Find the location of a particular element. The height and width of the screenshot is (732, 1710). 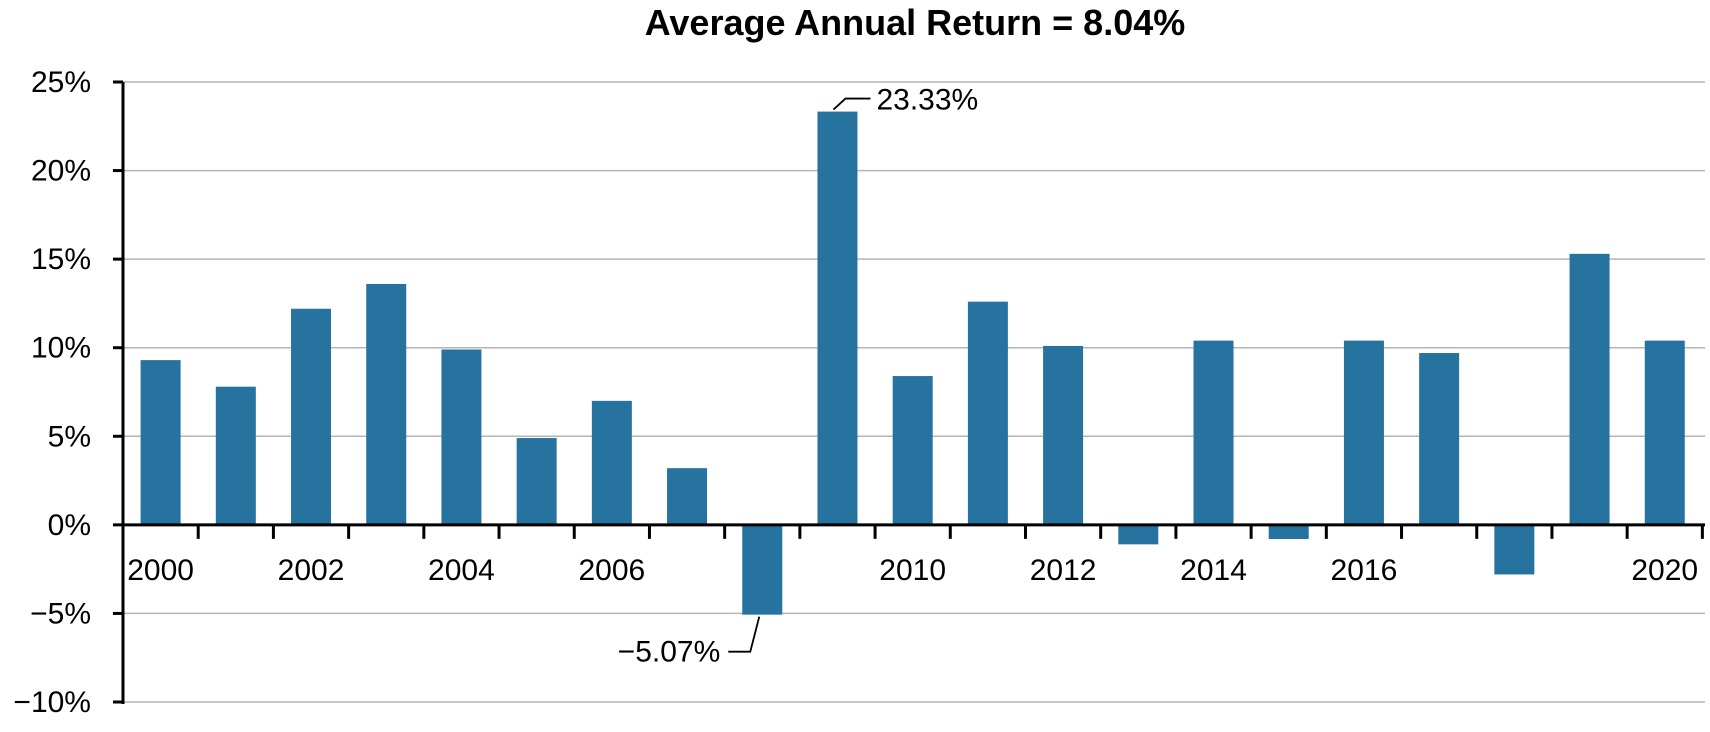

data-label: −5.07% is located at coordinates (669, 652).